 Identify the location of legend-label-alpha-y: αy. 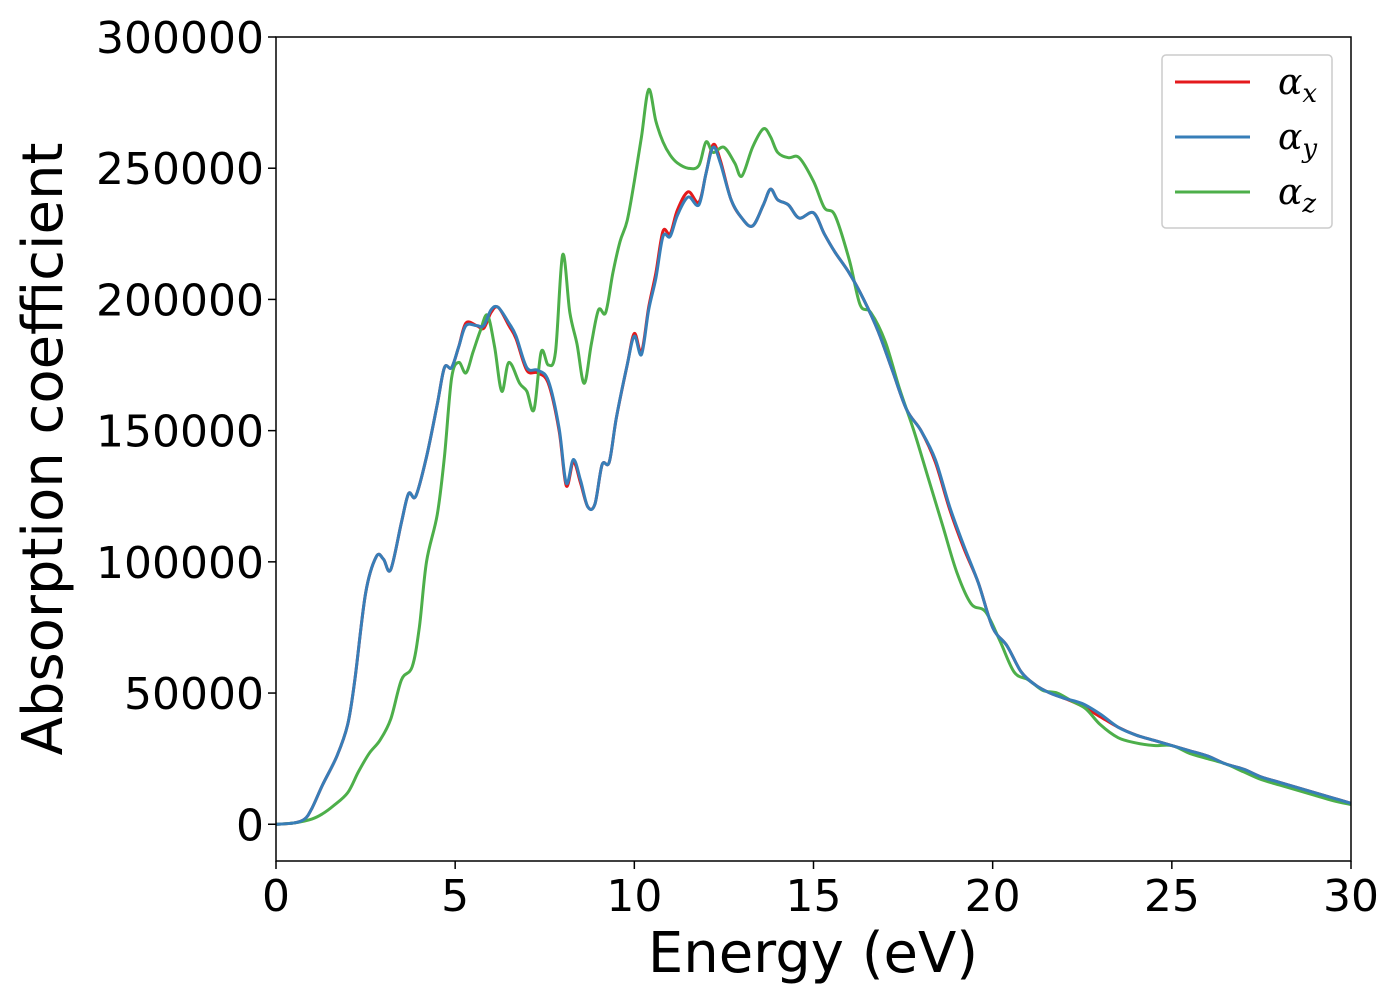
(1297, 140).